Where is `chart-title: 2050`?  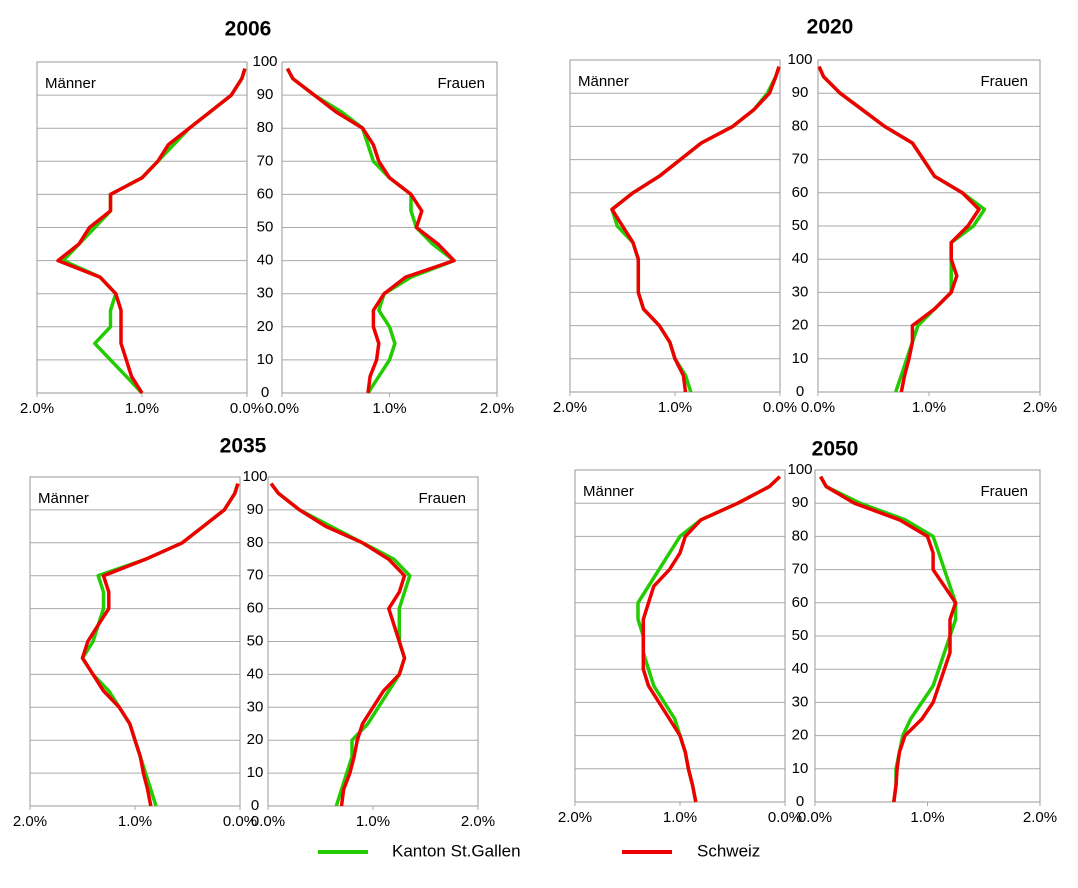
chart-title: 2050 is located at coordinates (835, 449).